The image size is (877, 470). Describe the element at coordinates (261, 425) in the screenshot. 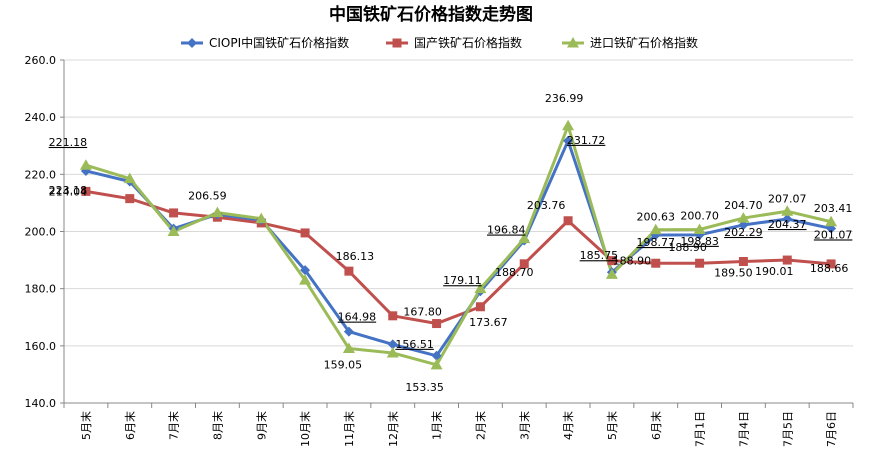

I see `x-tick-label: 9月末` at that location.